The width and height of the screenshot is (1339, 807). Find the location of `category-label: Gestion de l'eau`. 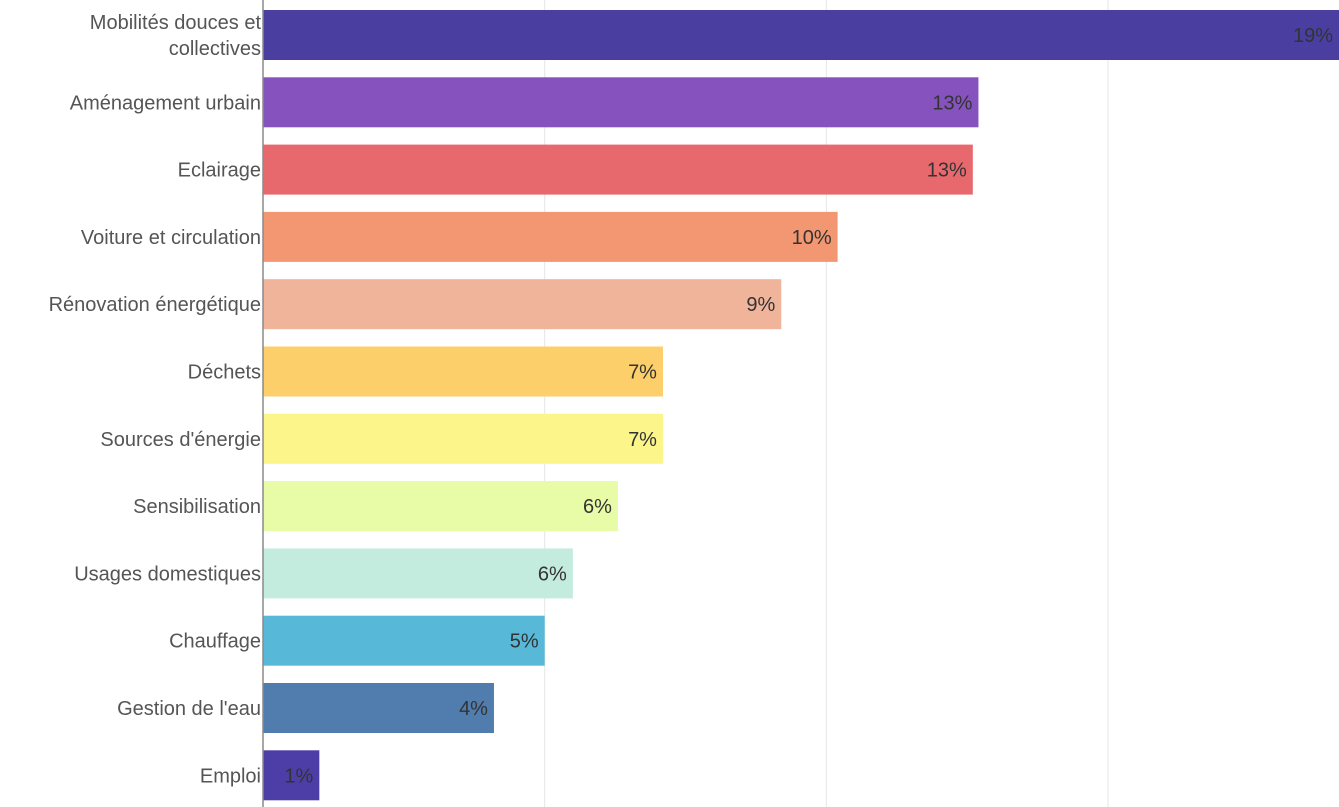

category-label: Gestion de l'eau is located at coordinates (189, 709).